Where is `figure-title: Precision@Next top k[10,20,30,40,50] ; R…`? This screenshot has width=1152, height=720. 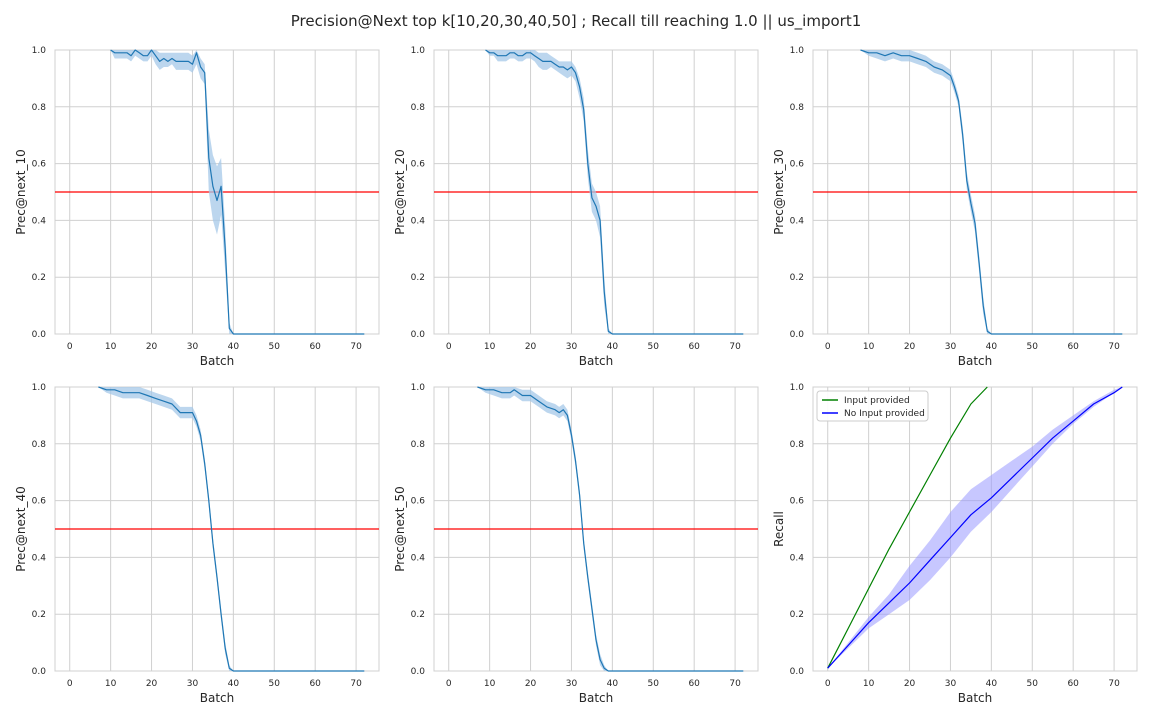
figure-title: Precision@Next top k[10,20,30,40,50] ; R… is located at coordinates (576, 21).